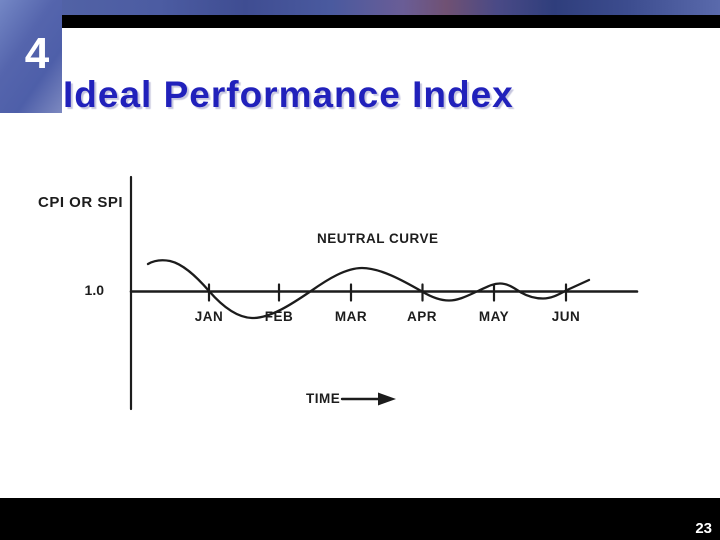 Image resolution: width=720 pixels, height=540 pixels. Describe the element at coordinates (421, 316) in the screenshot. I see `x-tick-label-apr: APR` at that location.